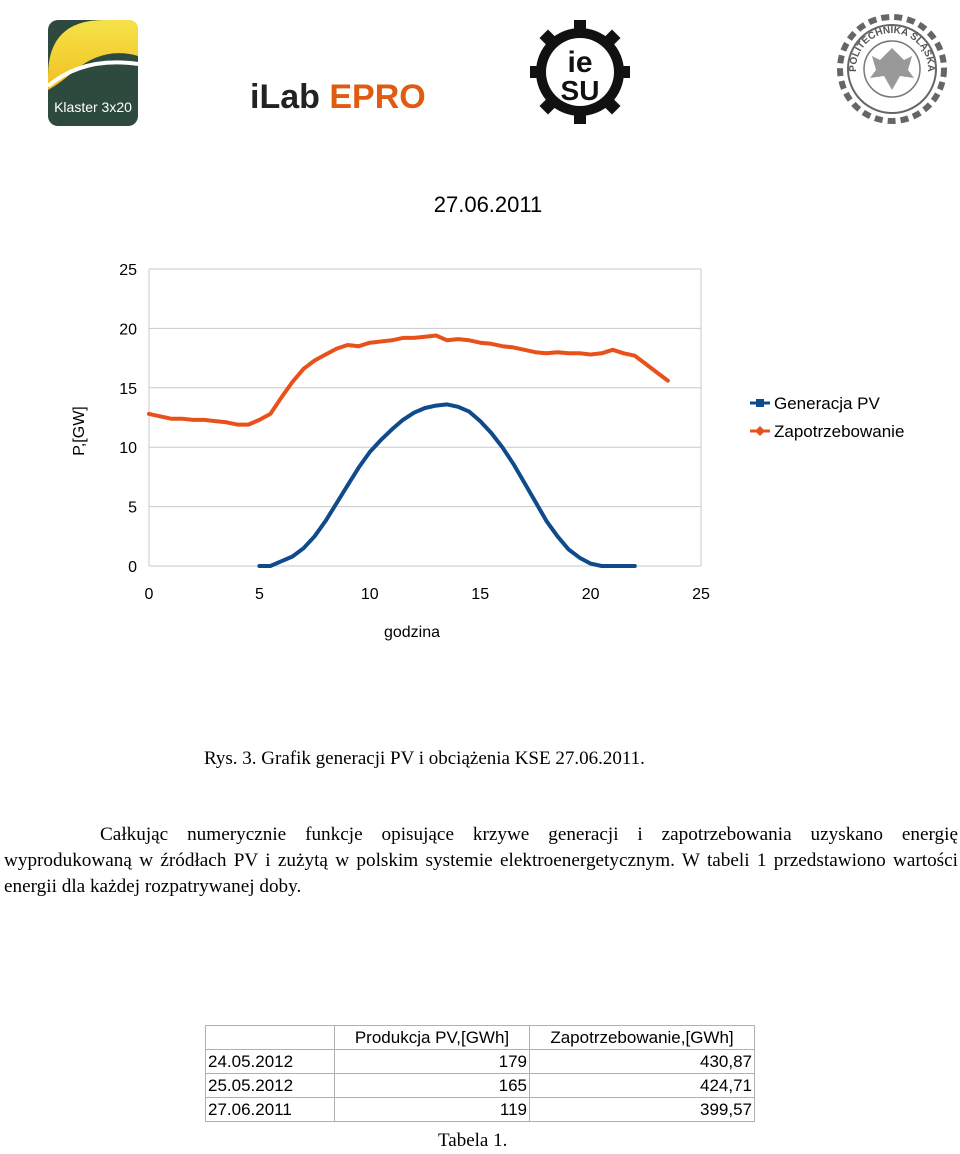  Describe the element at coordinates (642, 1085) in the screenshot. I see `table-cell-demand: 424,71` at that location.